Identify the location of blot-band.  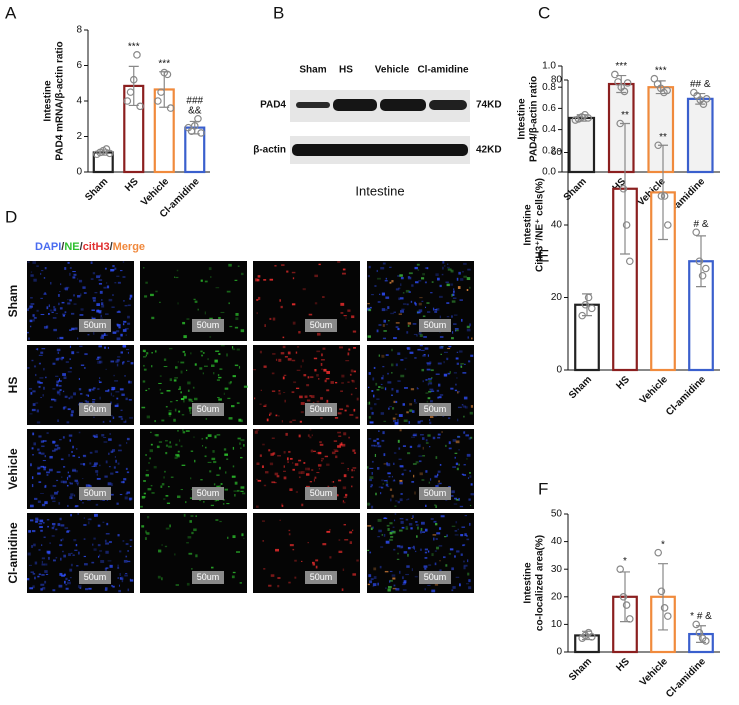
(313, 105).